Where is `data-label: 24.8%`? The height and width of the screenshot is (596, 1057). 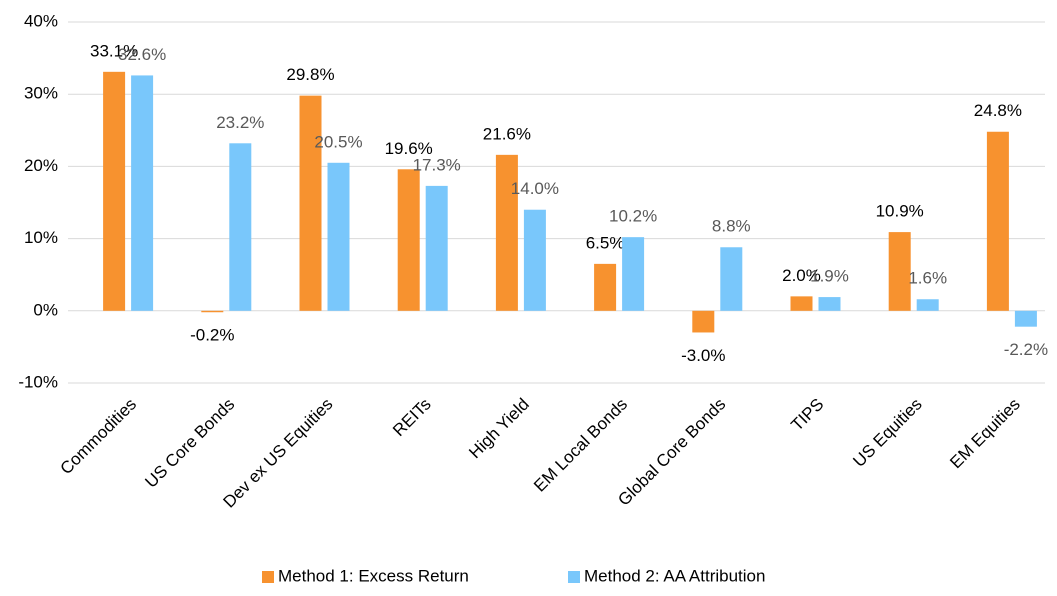 data-label: 24.8% is located at coordinates (998, 110).